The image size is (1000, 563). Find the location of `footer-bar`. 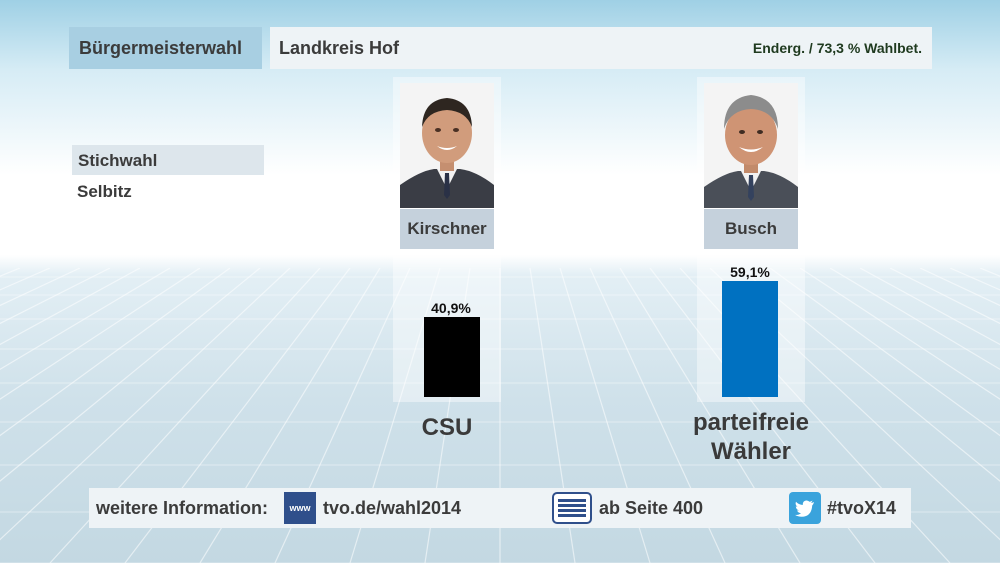

footer-bar is located at coordinates (500, 508).